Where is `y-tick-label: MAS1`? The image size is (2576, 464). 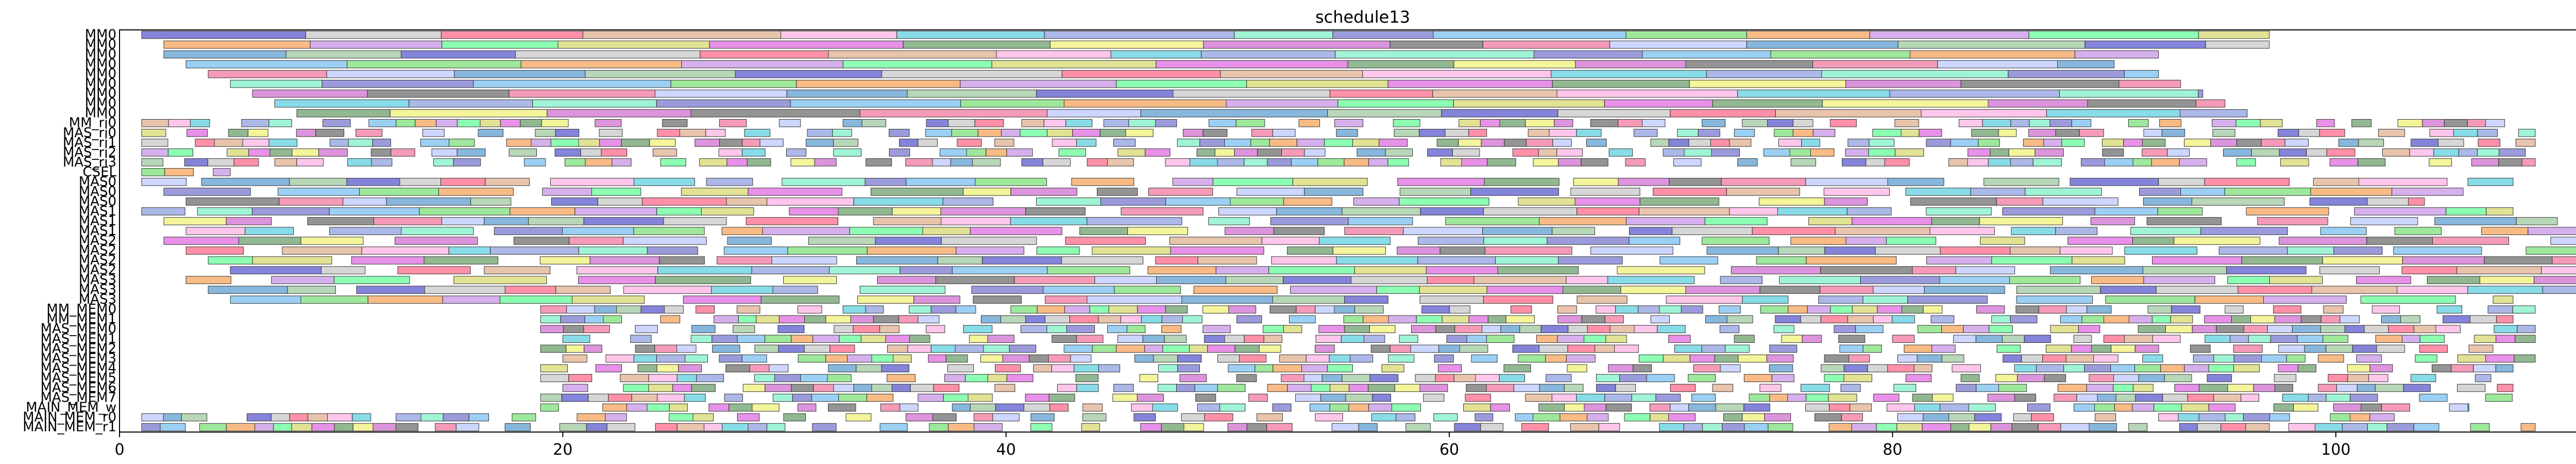
y-tick-label: MAS1 is located at coordinates (97, 221).